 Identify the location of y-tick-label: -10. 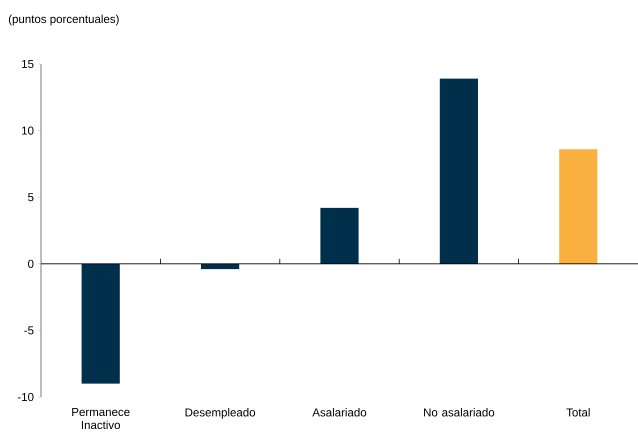
(26, 397).